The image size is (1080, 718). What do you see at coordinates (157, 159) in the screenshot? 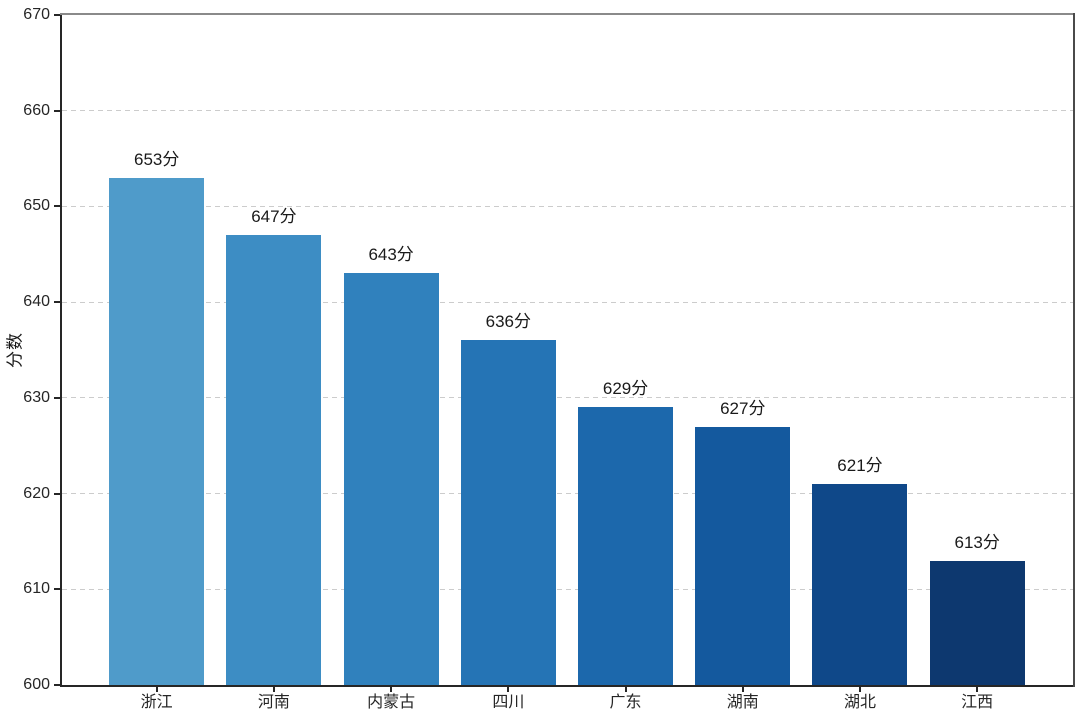
I see `bar-value-label: 653分` at bounding box center [157, 159].